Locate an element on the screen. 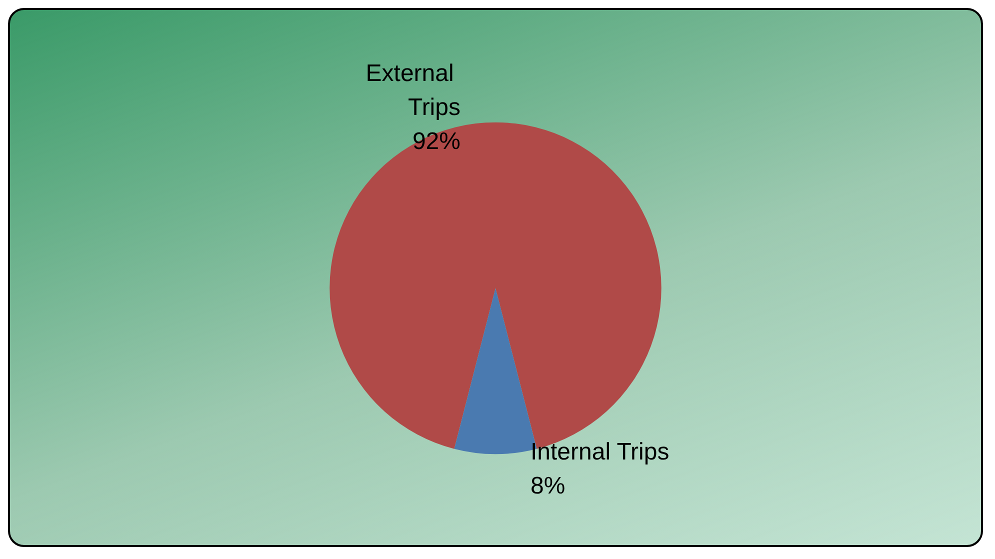 Image resolution: width=995 pixels, height=559 pixels. data-label: 92% is located at coordinates (436, 141).